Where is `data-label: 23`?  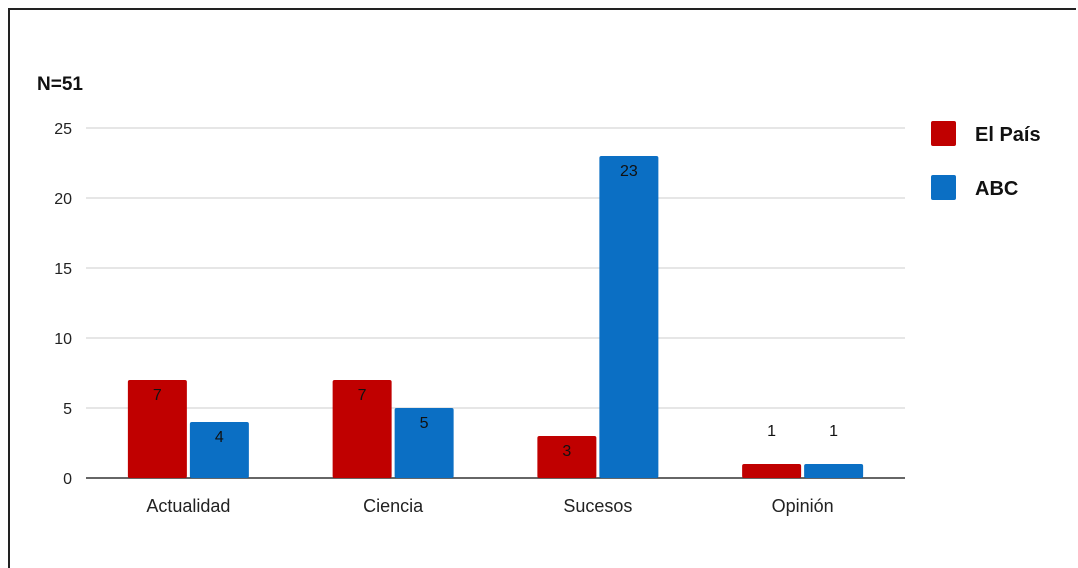 data-label: 23 is located at coordinates (629, 171).